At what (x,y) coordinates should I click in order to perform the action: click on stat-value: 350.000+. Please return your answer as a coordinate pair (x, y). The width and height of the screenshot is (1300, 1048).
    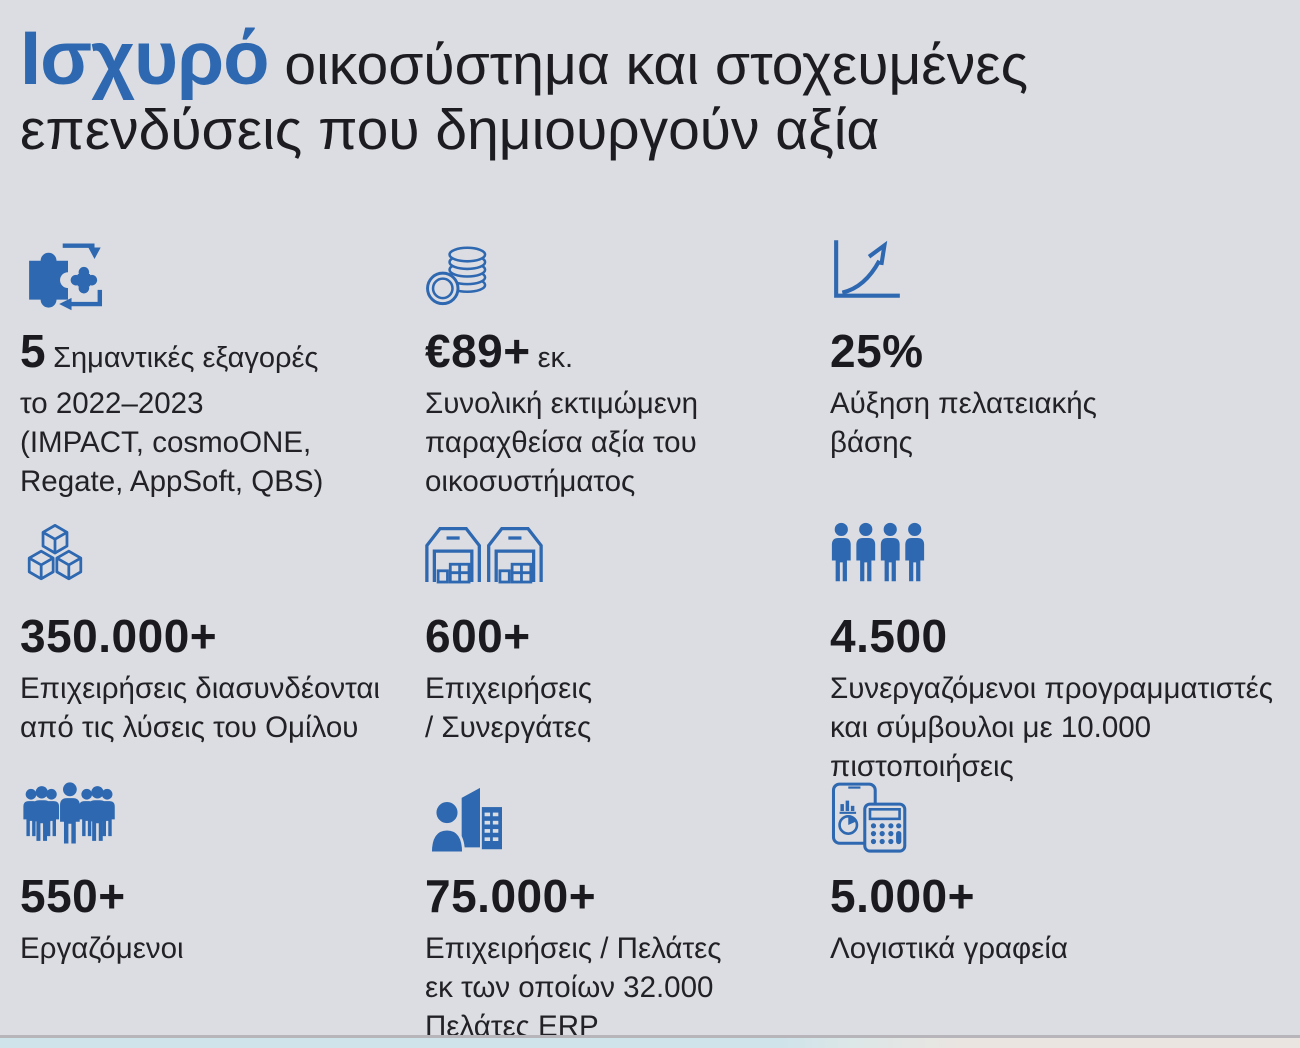
    Looking at the image, I should click on (119, 635).